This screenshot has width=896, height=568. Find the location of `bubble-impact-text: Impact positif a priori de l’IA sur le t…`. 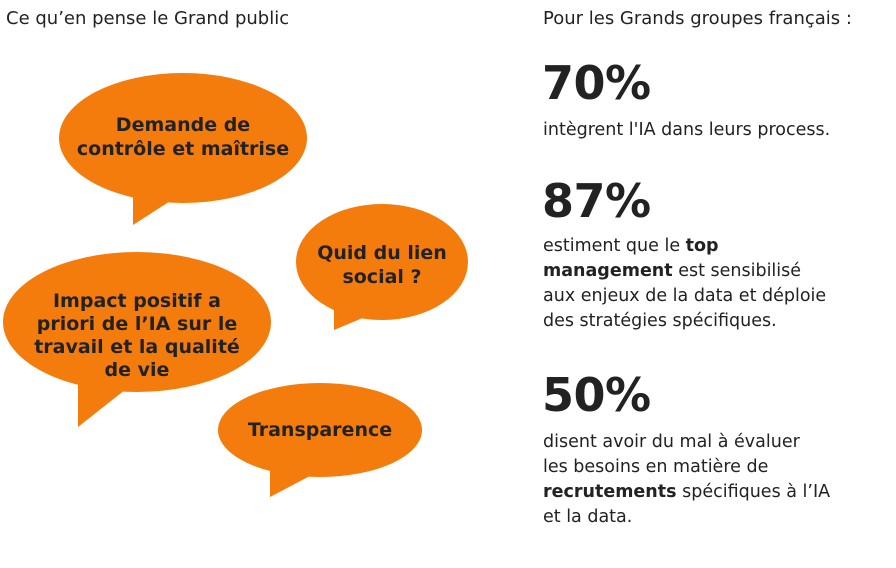

bubble-impact-text: Impact positif a priori de l’IA sur le t… is located at coordinates (137, 335).